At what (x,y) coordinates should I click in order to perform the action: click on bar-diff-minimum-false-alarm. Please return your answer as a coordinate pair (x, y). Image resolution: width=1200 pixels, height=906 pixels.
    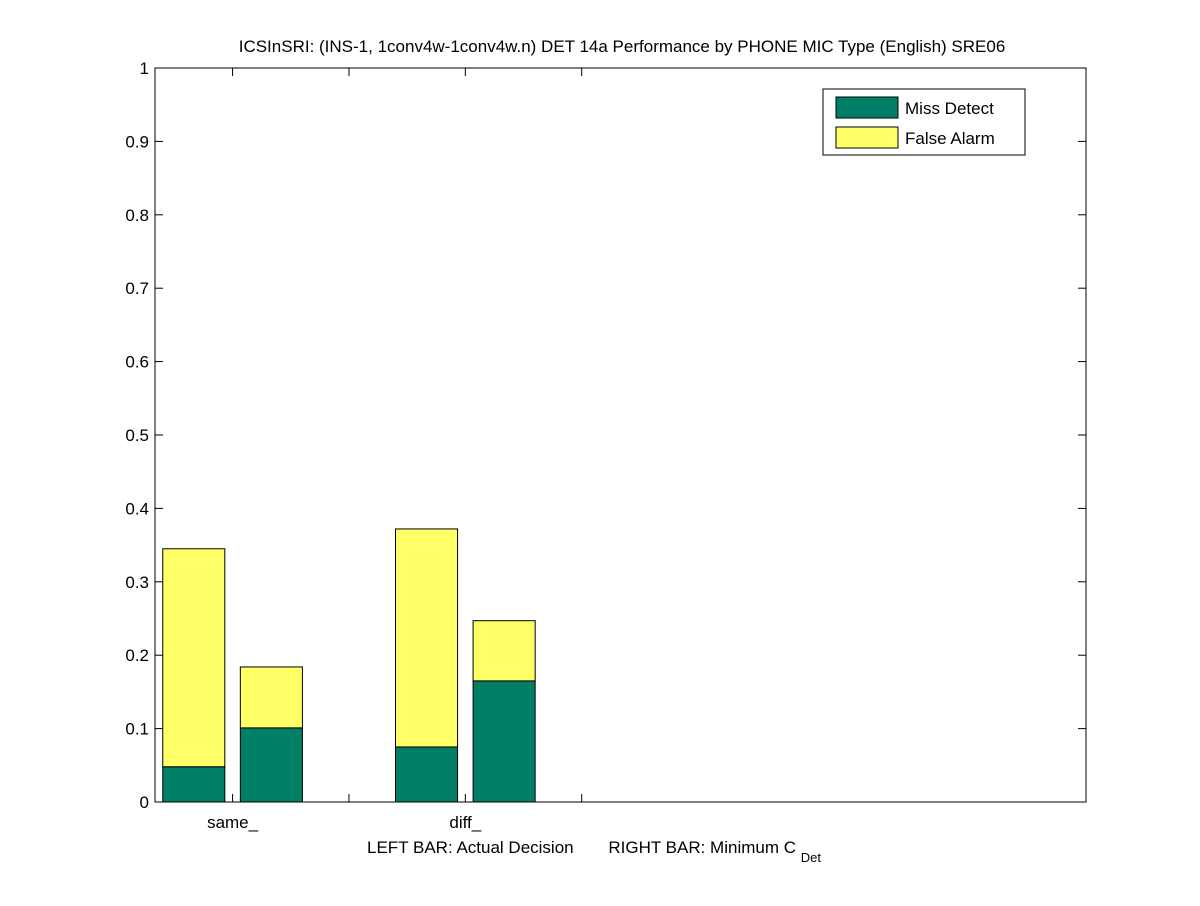
    Looking at the image, I should click on (504, 651).